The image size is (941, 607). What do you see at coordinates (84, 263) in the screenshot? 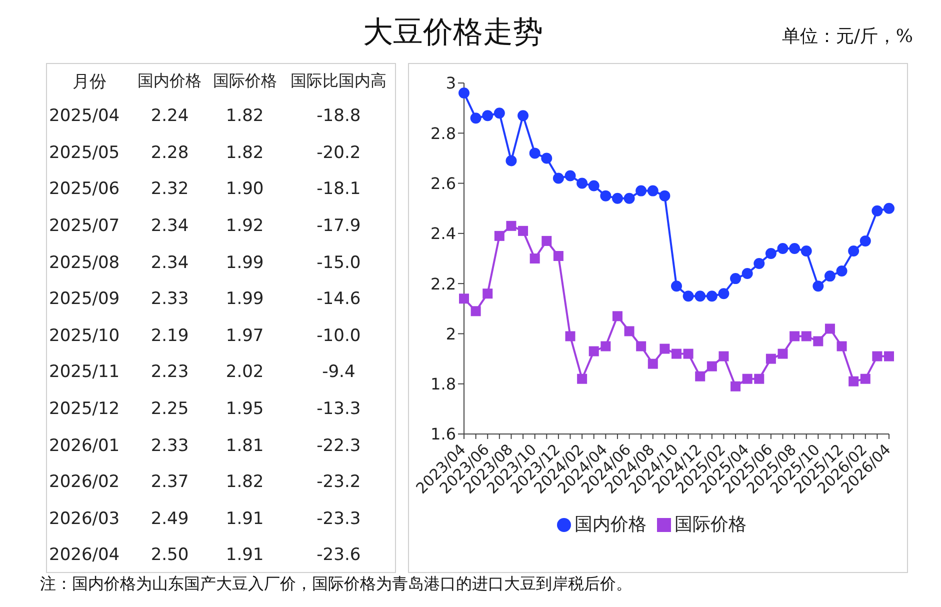
I see `category-label: 2025/08` at bounding box center [84, 263].